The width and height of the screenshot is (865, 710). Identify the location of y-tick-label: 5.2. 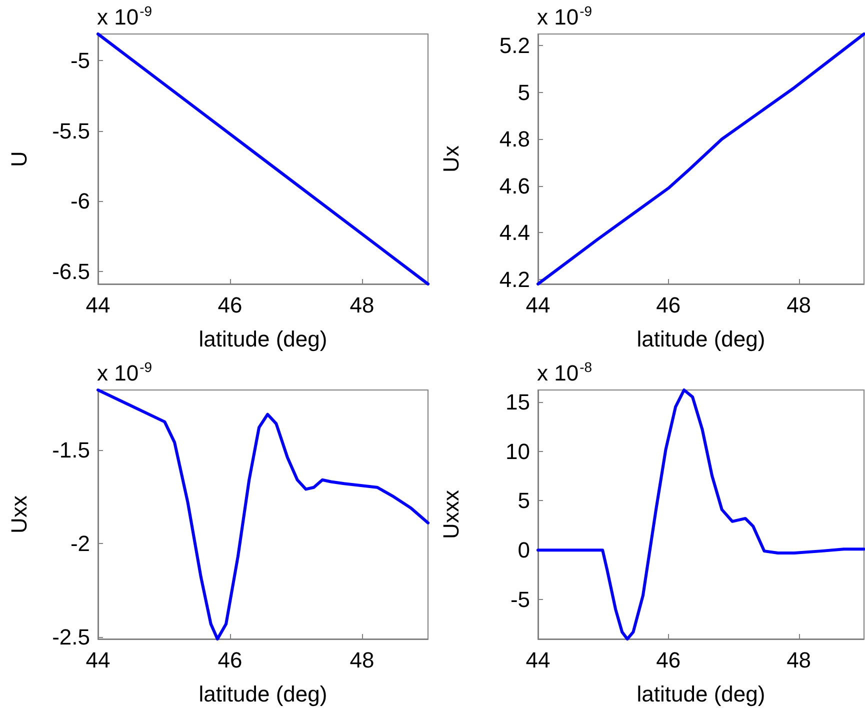
(514, 45).